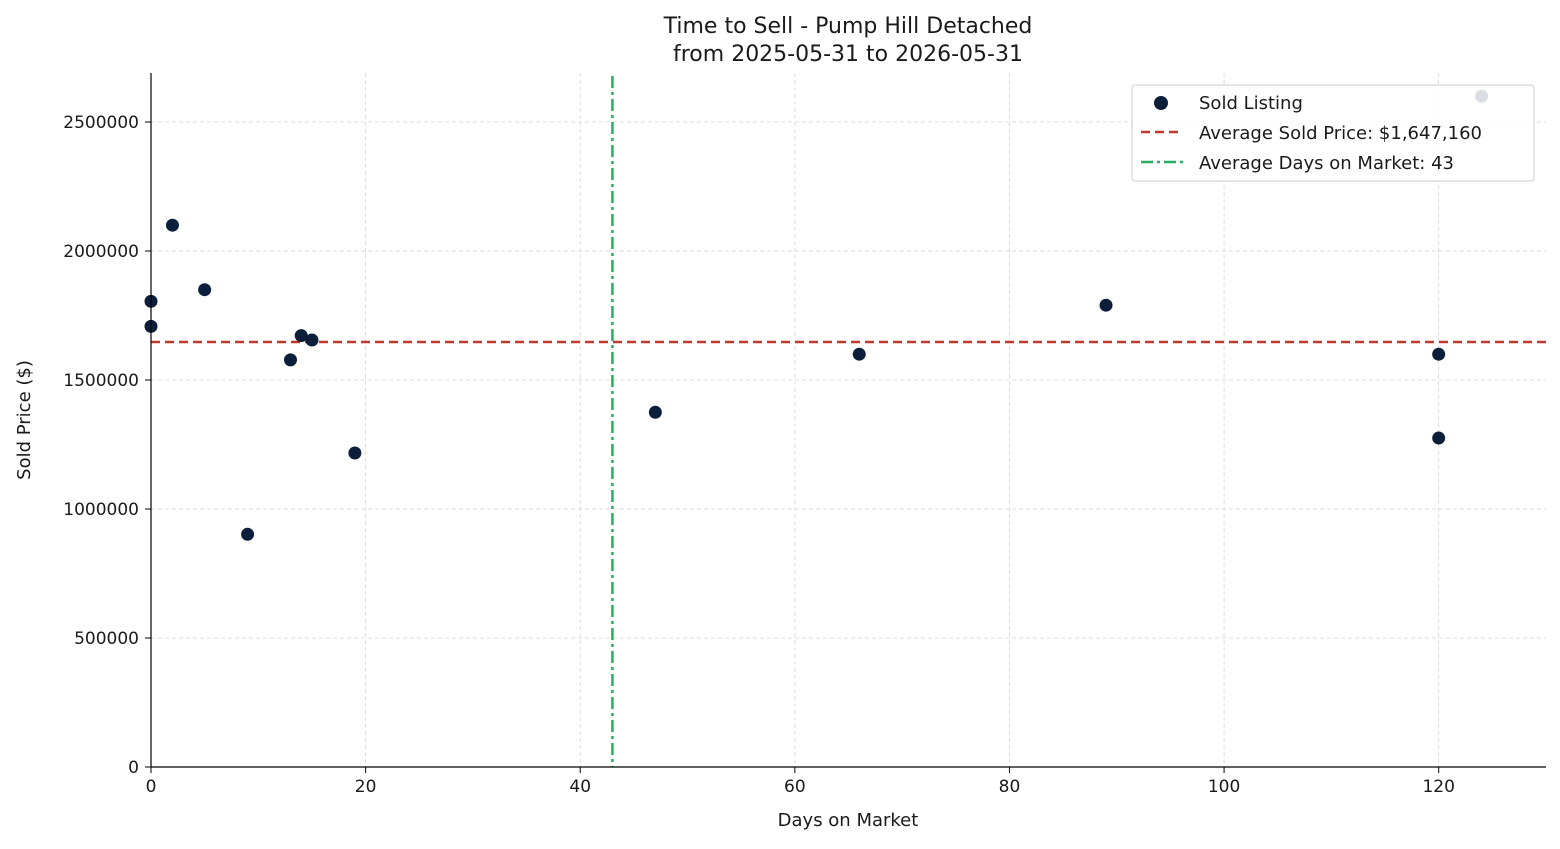  I want to click on x-tick-label: 80, so click(1010, 787).